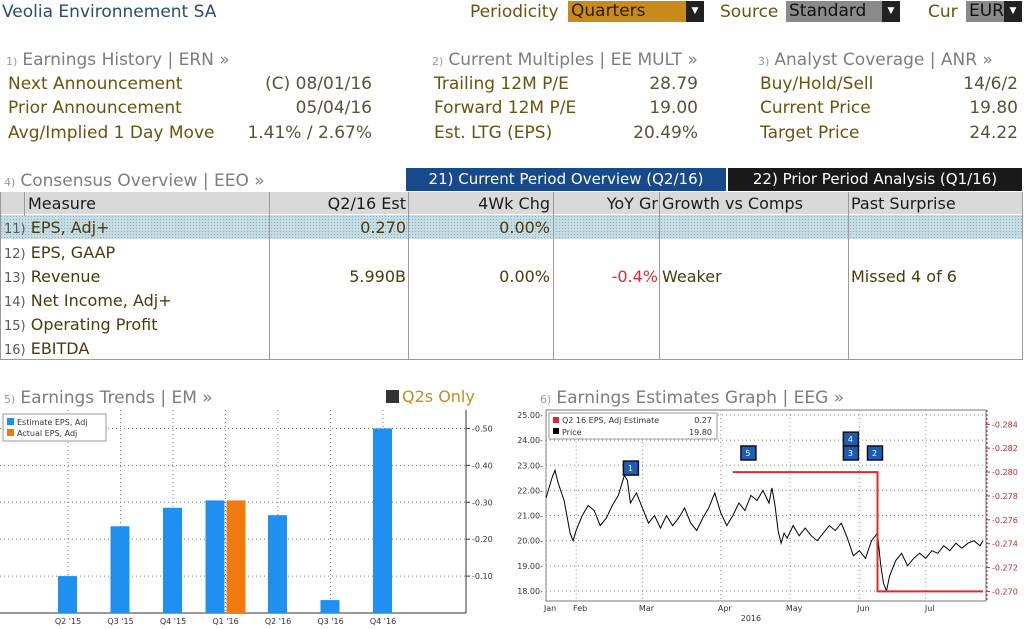 The image size is (1024, 629). Describe the element at coordinates (764, 61) in the screenshot. I see `panel-index: 3)` at that location.